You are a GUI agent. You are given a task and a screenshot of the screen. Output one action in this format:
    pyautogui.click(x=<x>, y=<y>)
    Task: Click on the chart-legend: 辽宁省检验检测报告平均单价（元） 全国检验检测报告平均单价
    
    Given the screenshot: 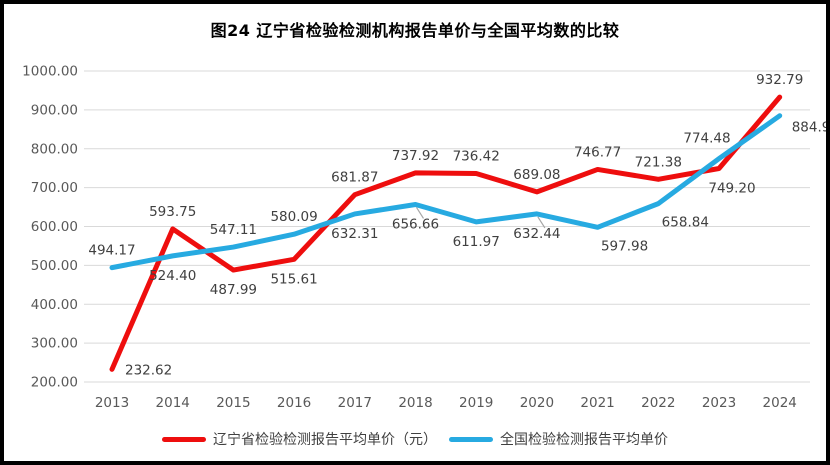 What is the action you would take?
    pyautogui.click(x=415, y=439)
    